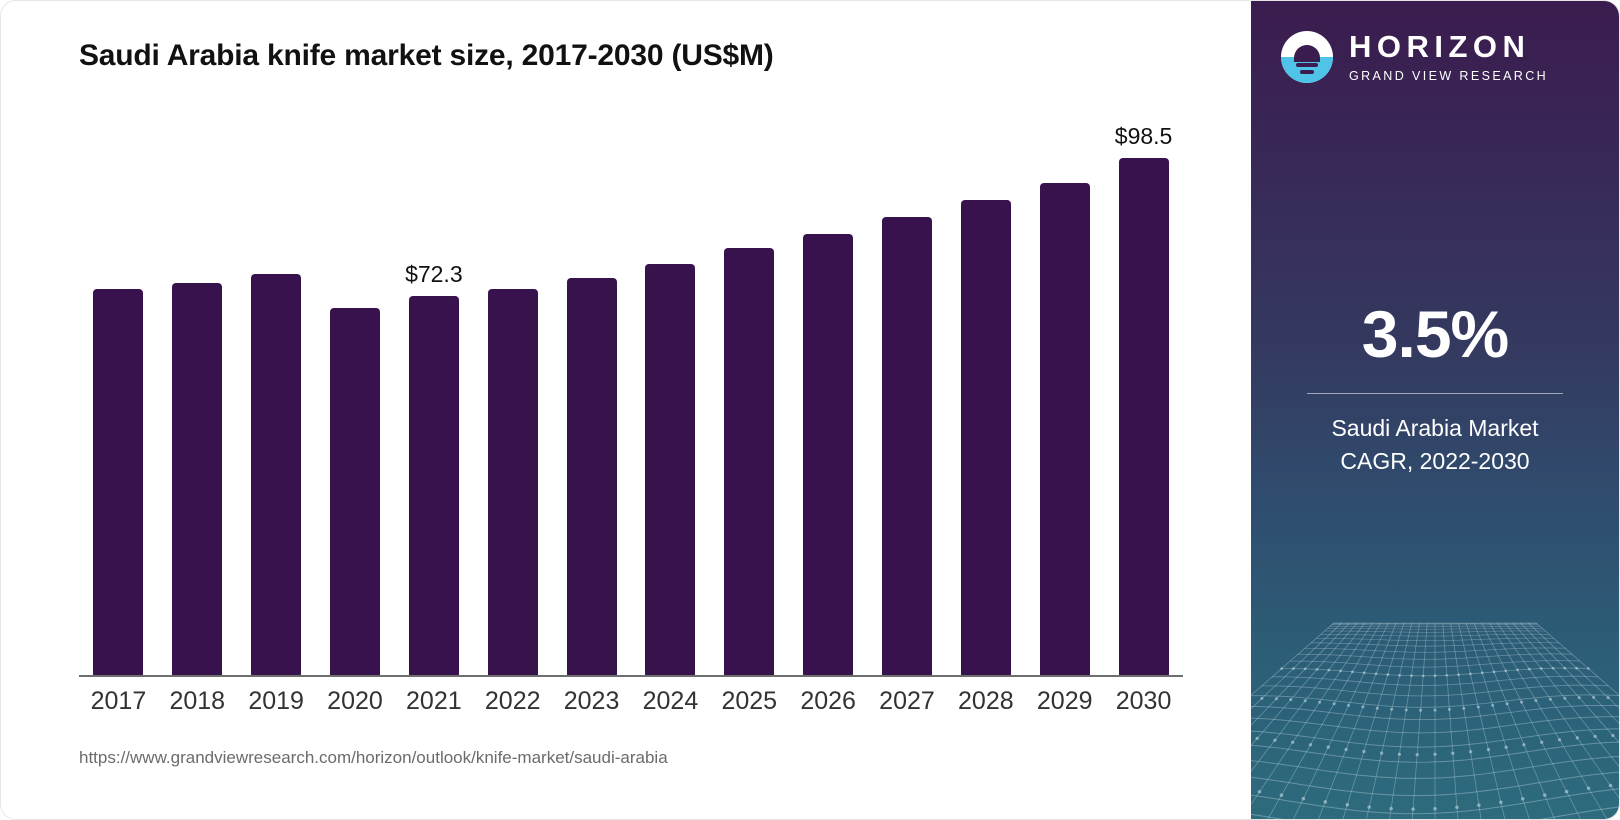  I want to click on x-tick-2023: 2023, so click(591, 701).